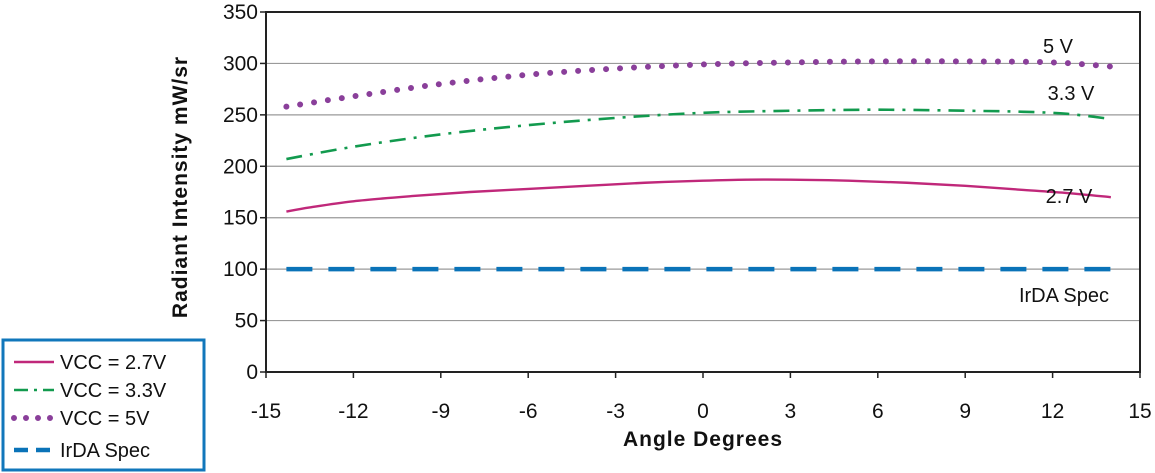  I want to click on x-tick-label: -3, so click(615, 411).